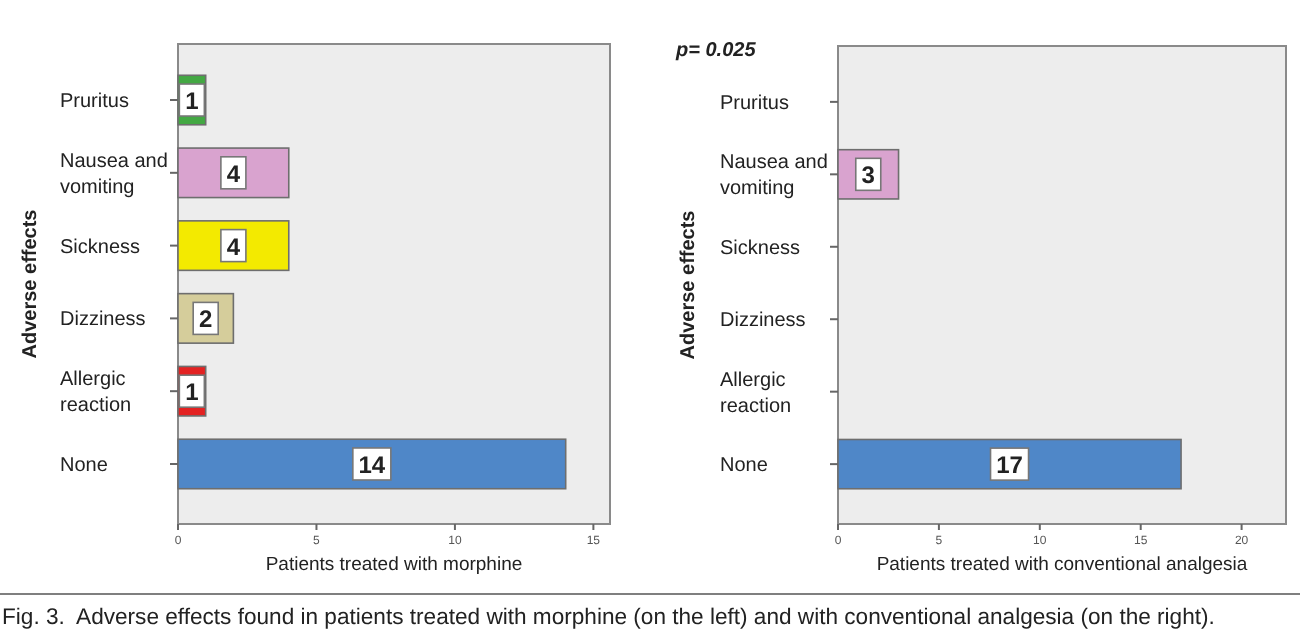 This screenshot has height=642, width=1300. I want to click on data-label: 17, so click(1010, 465).